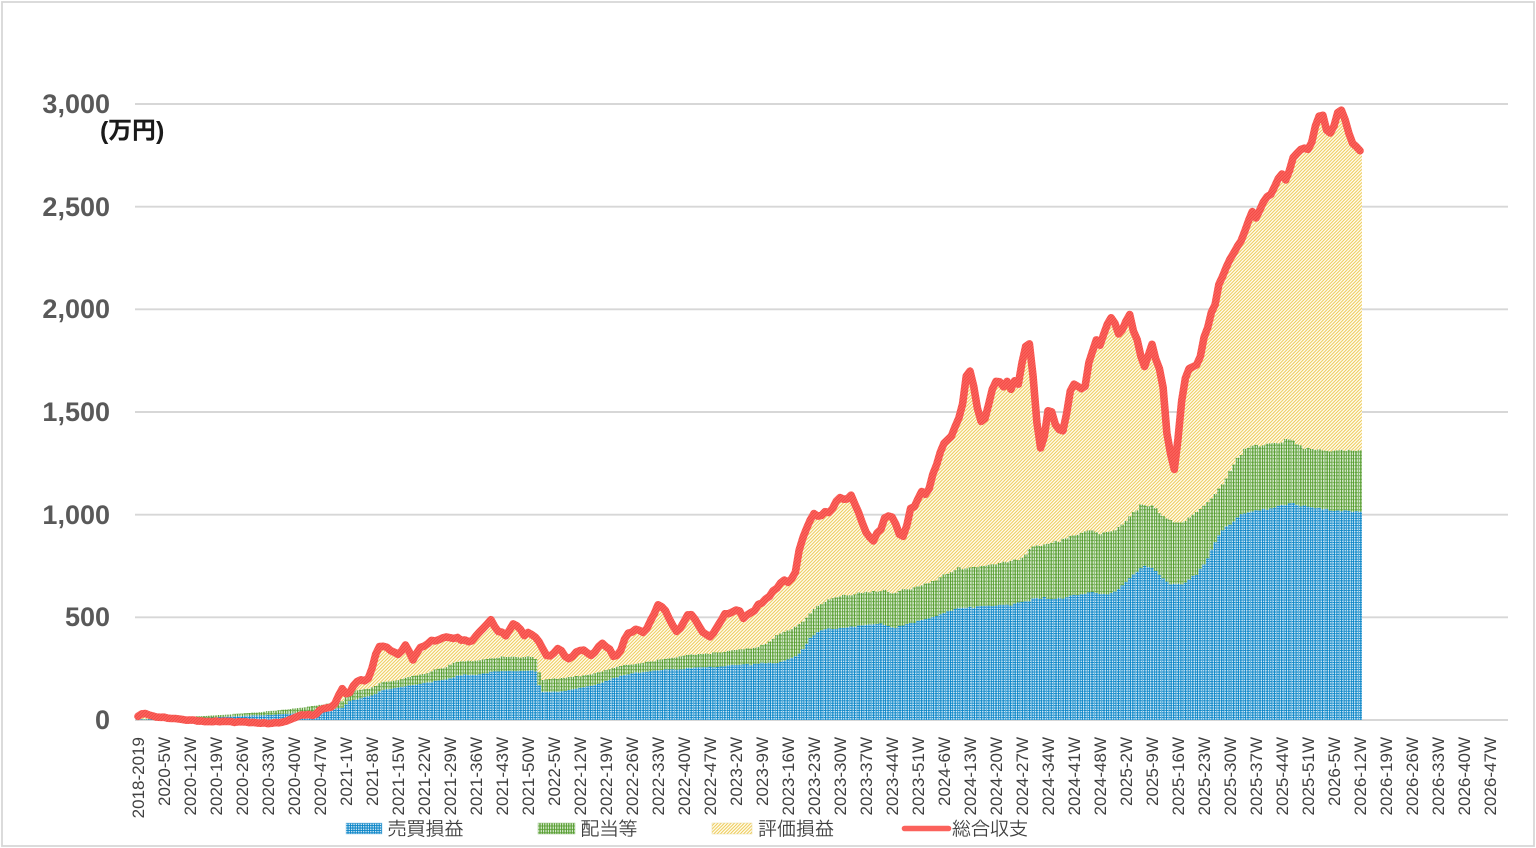 The height and width of the screenshot is (848, 1536). What do you see at coordinates (528, 776) in the screenshot?
I see `svg-text: 2021-50W` at bounding box center [528, 776].